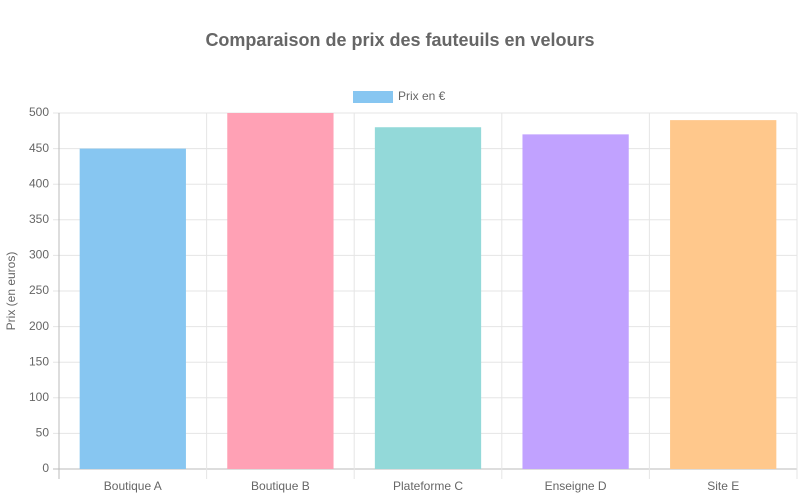 This screenshot has height=500, width=800. Describe the element at coordinates (43, 433) in the screenshot. I see `y-tick-label: 50` at that location.